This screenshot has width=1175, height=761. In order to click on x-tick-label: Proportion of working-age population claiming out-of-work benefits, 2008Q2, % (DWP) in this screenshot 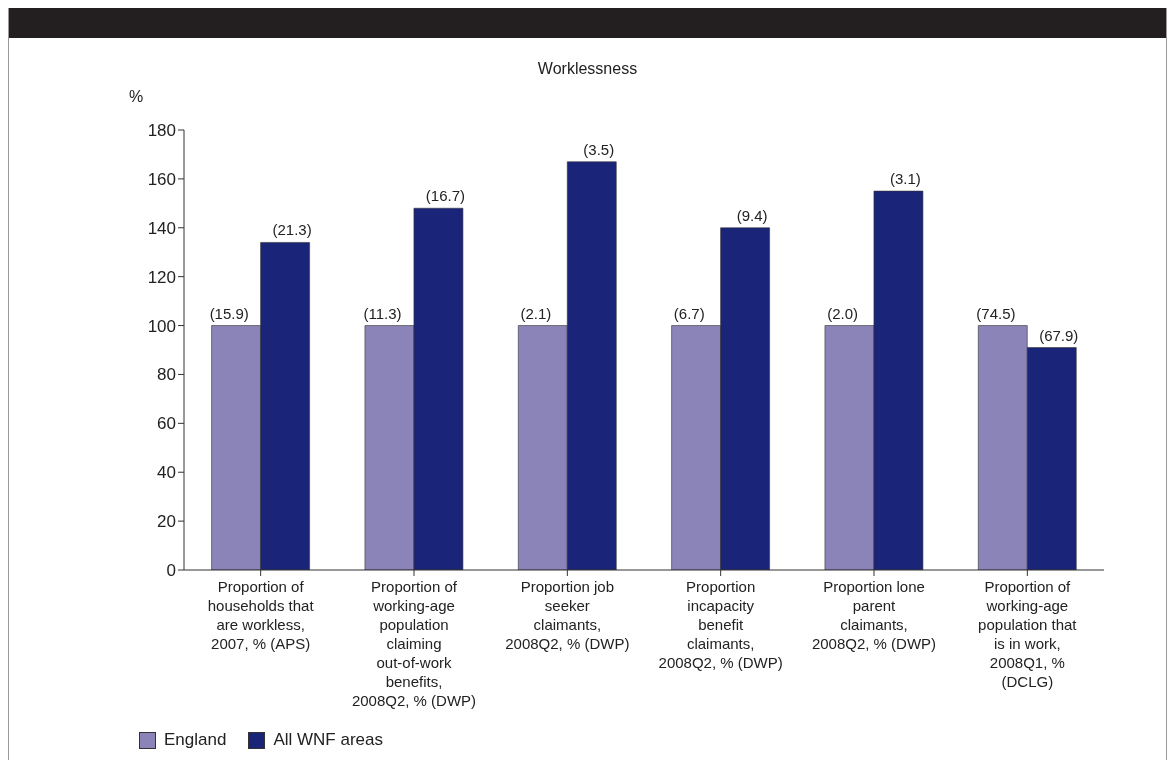, I will do `click(414, 643)`.